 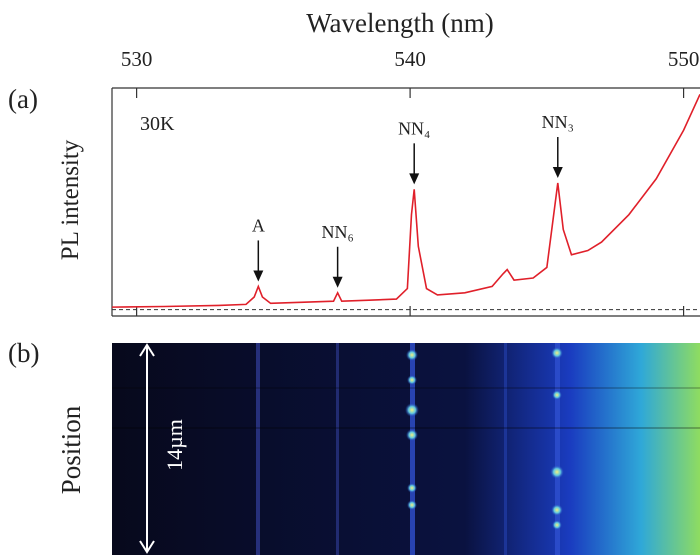 What do you see at coordinates (137, 59) in the screenshot?
I see `x-tick-label: 530` at bounding box center [137, 59].